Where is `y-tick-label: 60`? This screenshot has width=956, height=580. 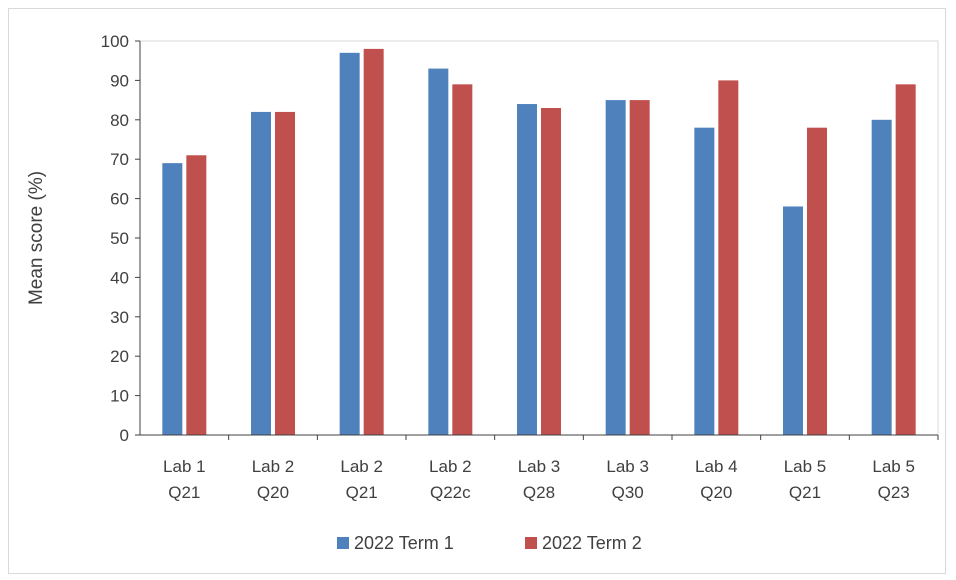
y-tick-label: 60 is located at coordinates (119, 199).